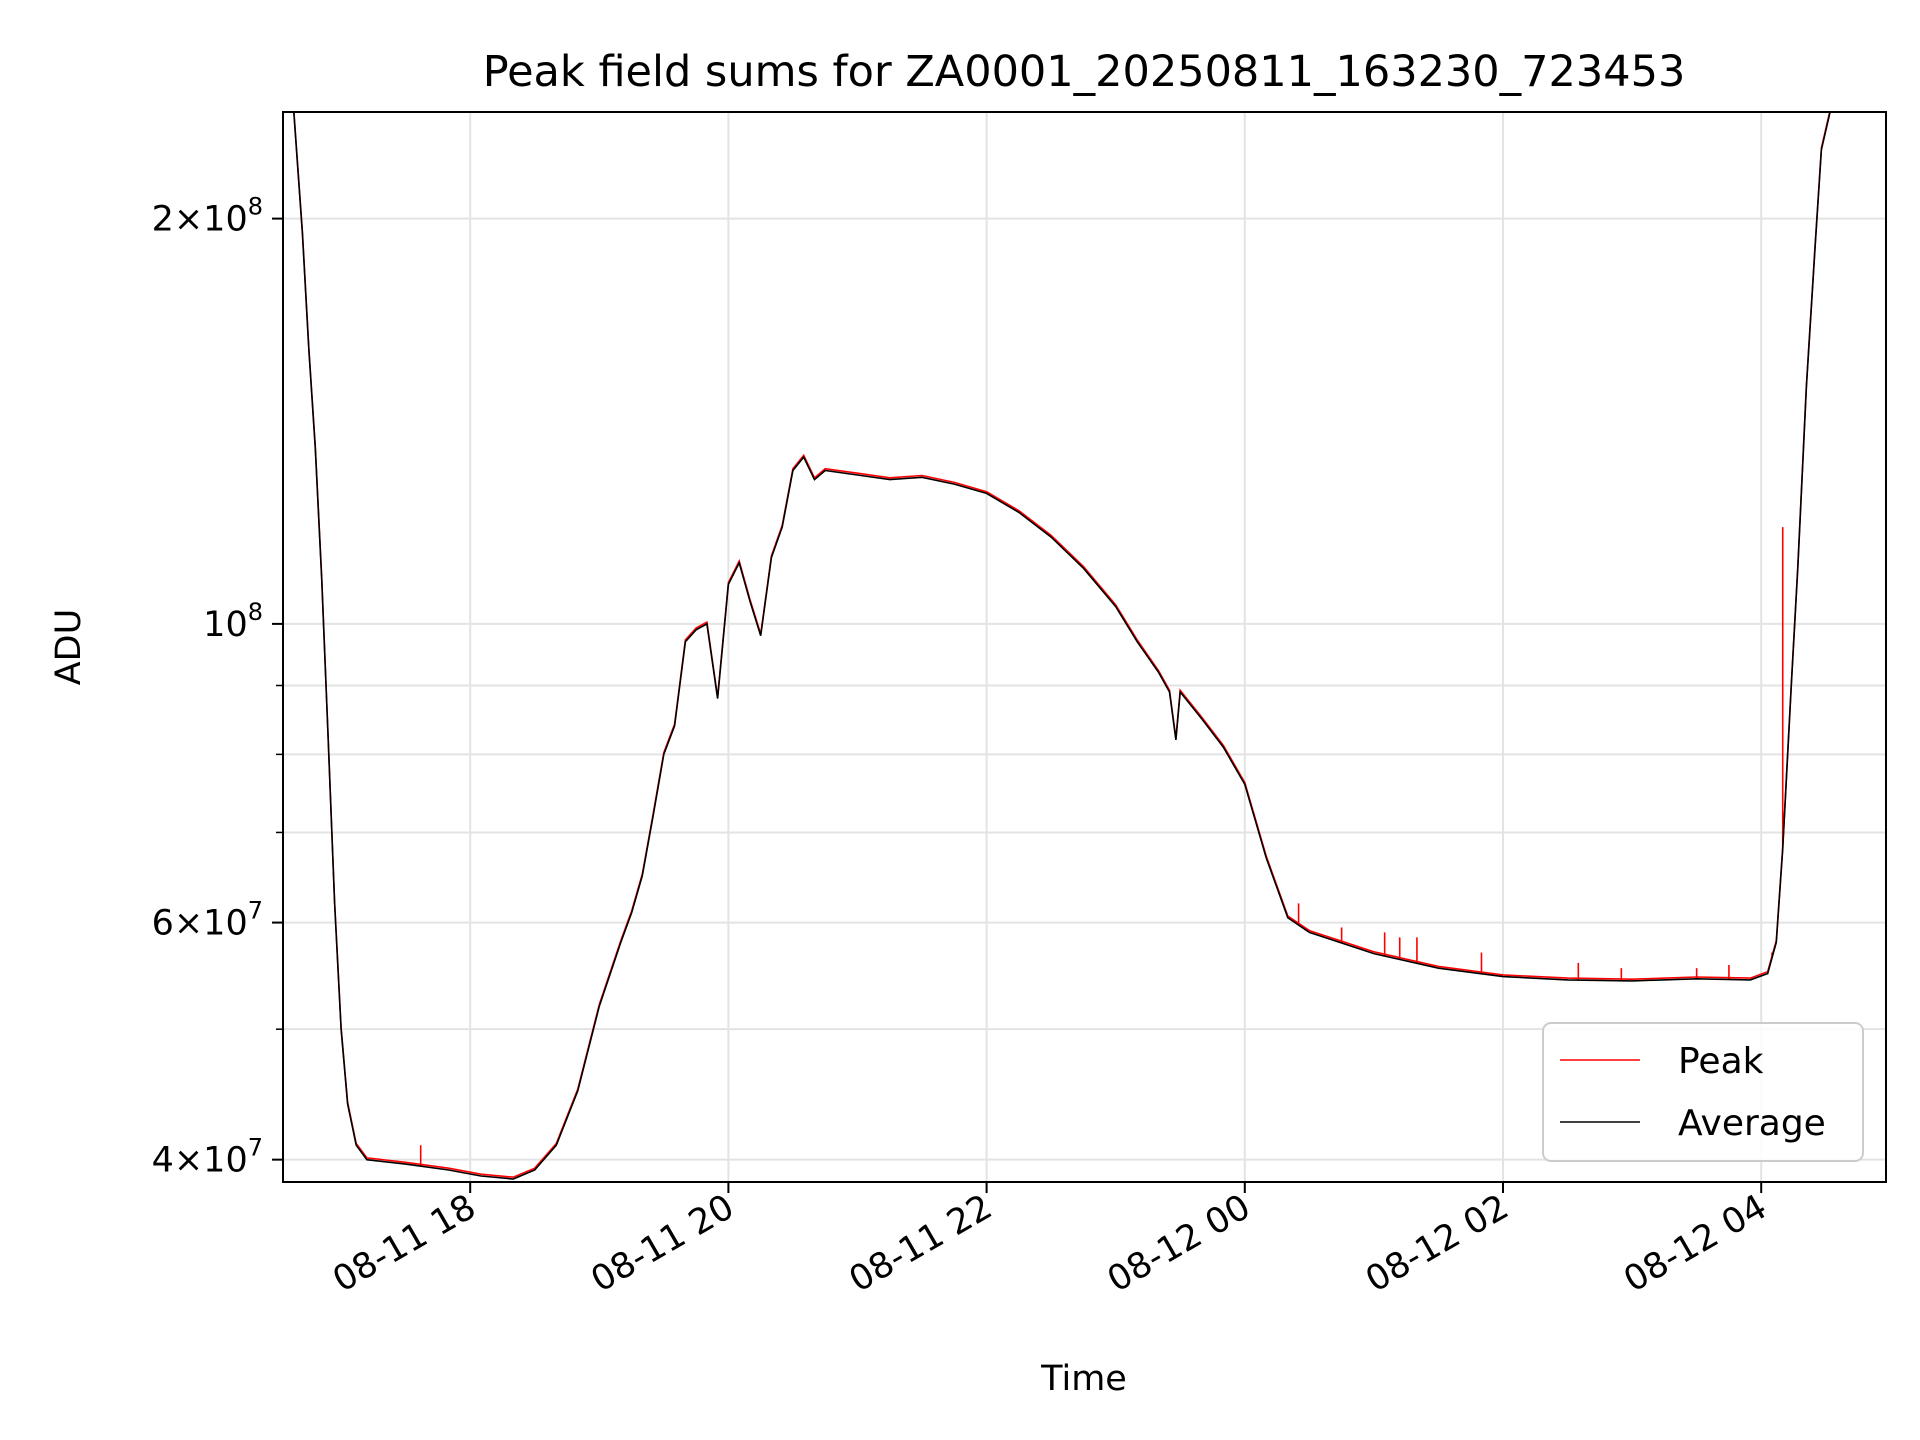 The height and width of the screenshot is (1440, 1920). Describe the element at coordinates (207, 1157) in the screenshot. I see `y-tick-label: 4×107` at that location.